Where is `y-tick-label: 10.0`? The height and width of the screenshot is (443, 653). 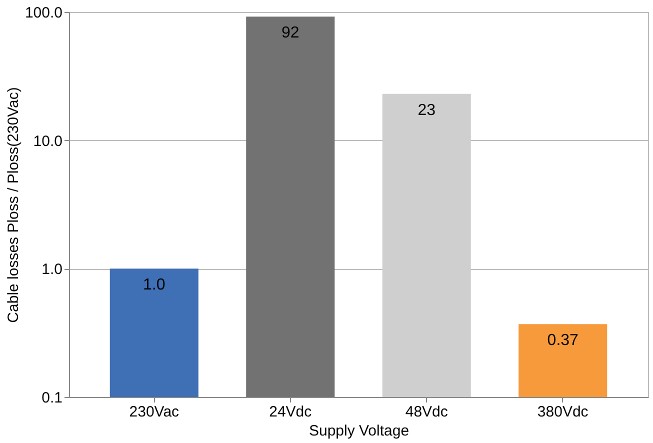 y-tick-label: 10.0 is located at coordinates (47, 141).